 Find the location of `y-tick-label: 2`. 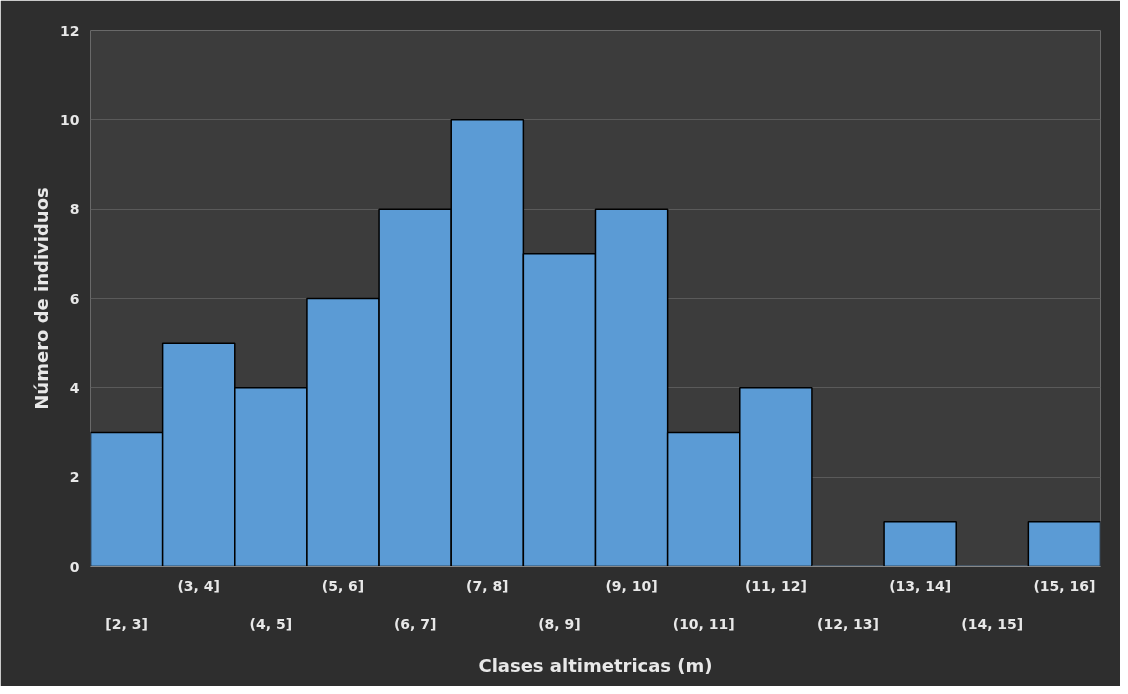

y-tick-label: 2 is located at coordinates (74, 477).